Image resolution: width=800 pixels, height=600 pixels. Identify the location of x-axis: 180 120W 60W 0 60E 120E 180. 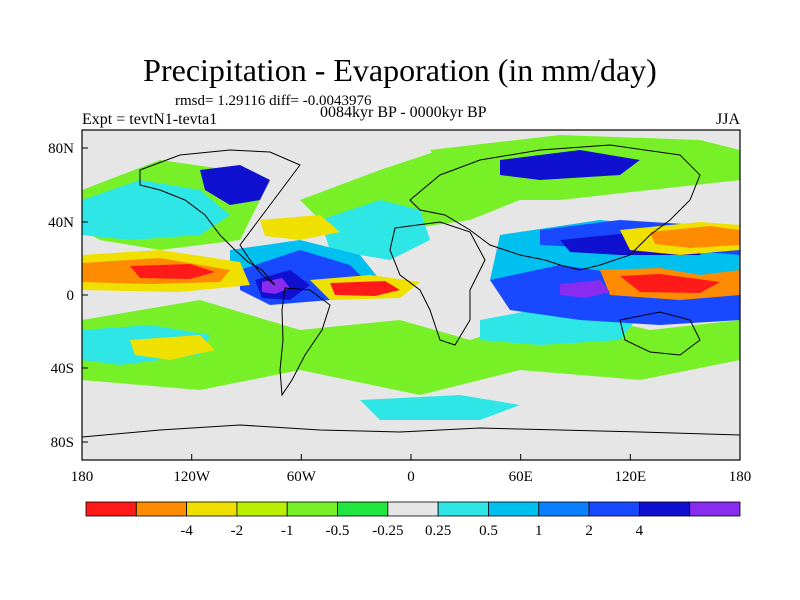
(411, 469).